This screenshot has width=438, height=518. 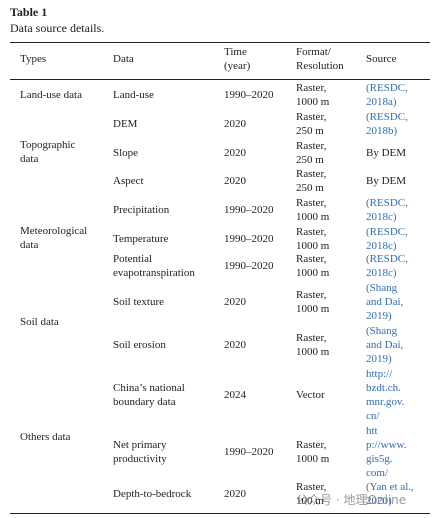 What do you see at coordinates (48, 145) in the screenshot?
I see `type-cell: Topographic` at bounding box center [48, 145].